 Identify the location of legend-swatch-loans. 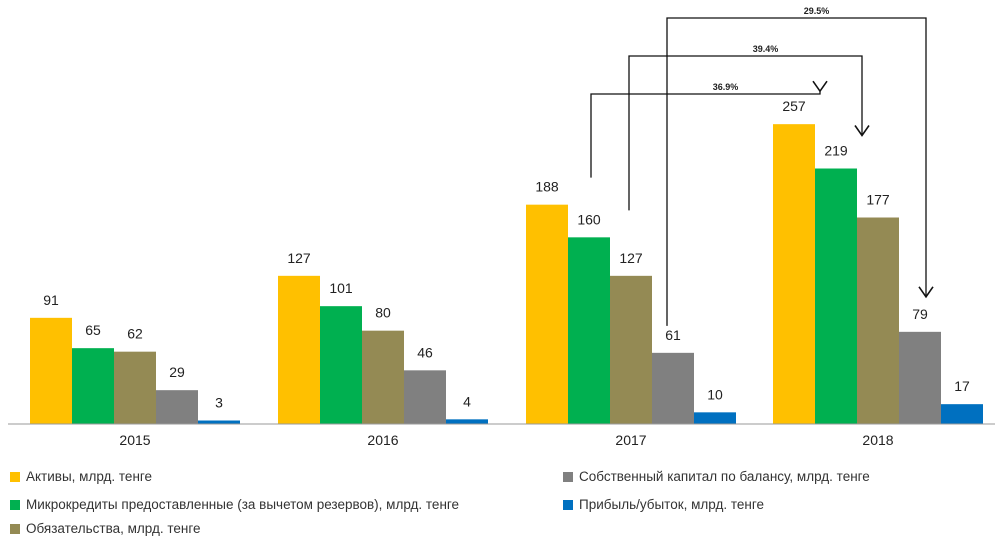
(15, 504).